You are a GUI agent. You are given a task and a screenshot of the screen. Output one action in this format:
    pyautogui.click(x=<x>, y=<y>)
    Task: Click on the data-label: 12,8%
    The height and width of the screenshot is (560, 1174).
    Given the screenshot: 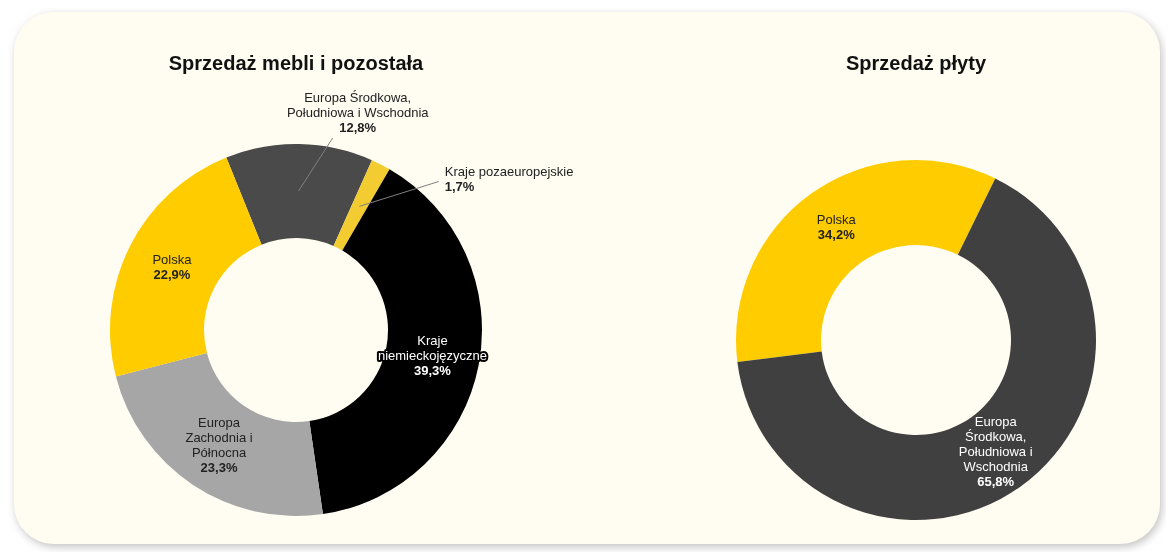 What is the action you would take?
    pyautogui.click(x=358, y=127)
    